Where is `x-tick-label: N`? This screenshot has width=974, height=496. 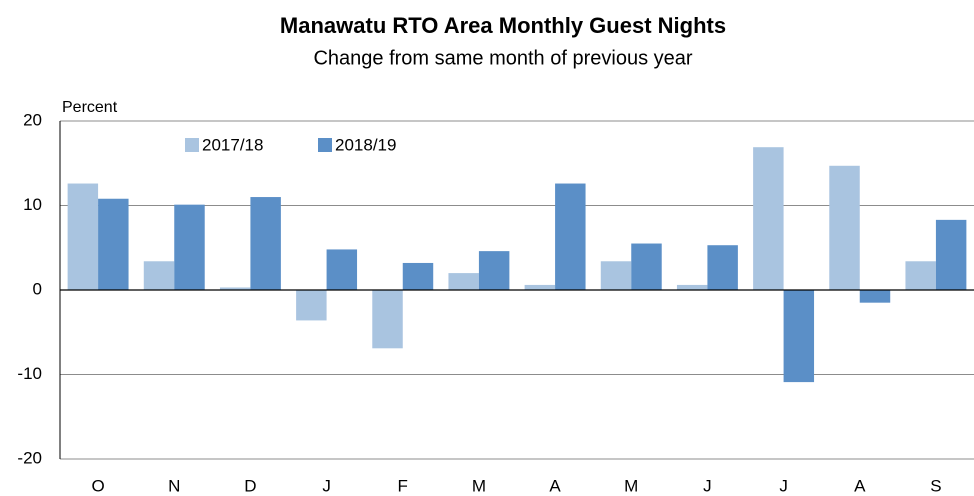
x-tick-label: N is located at coordinates (174, 485).